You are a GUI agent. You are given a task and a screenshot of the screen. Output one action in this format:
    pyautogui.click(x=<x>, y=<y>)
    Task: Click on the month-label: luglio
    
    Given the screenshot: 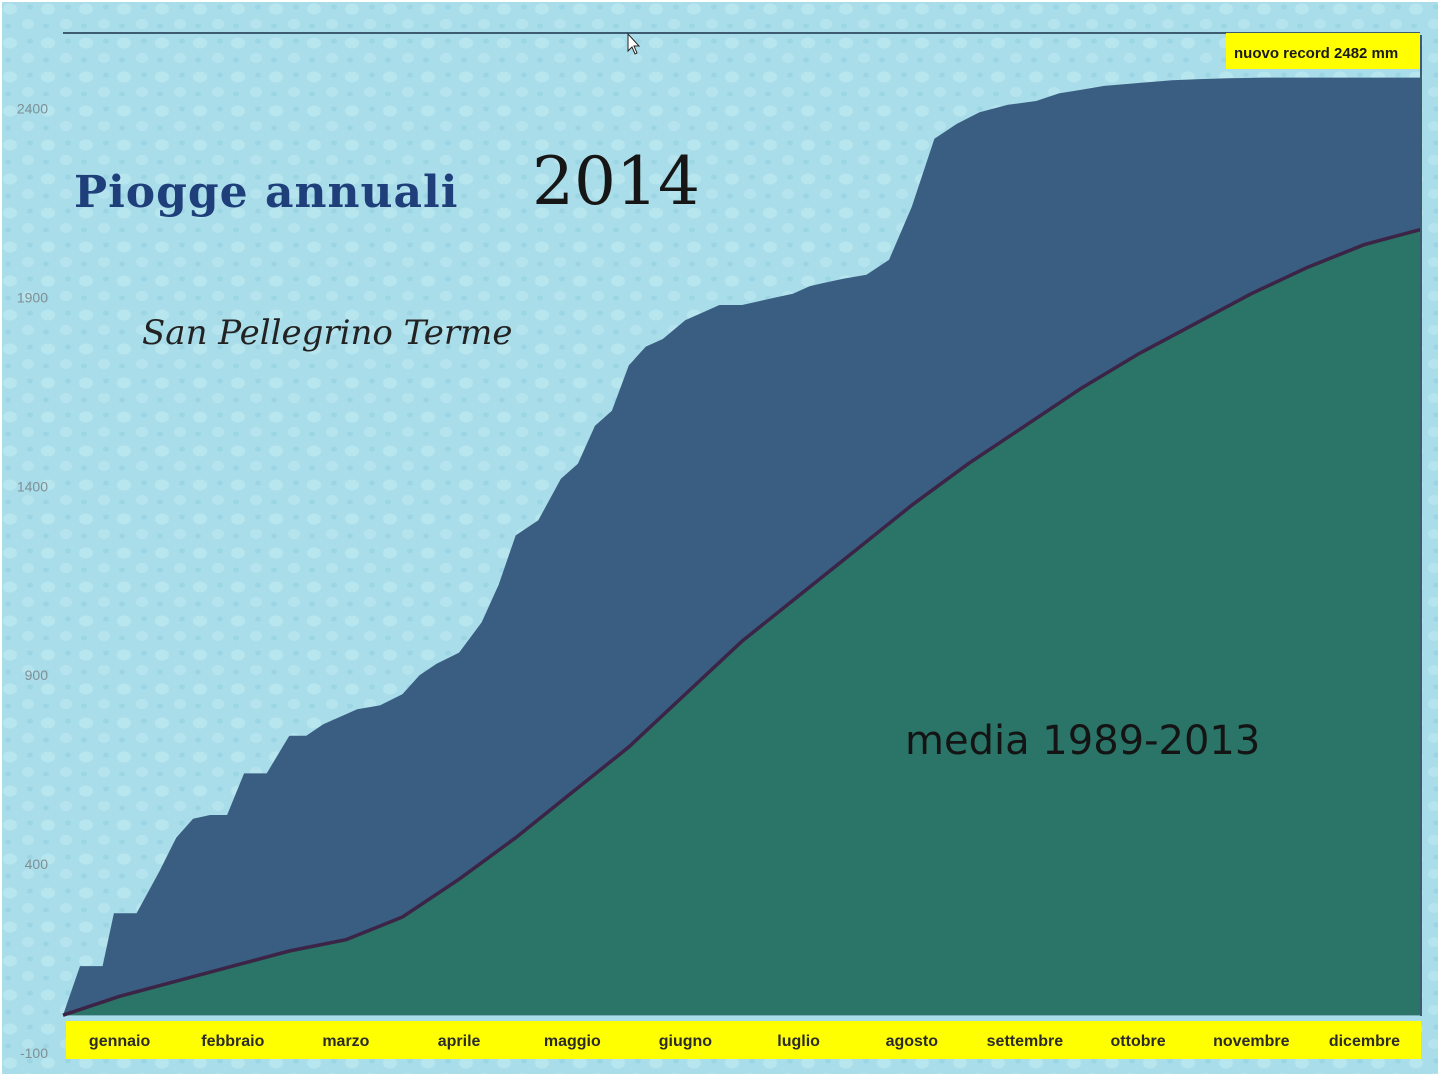 What is the action you would take?
    pyautogui.click(x=798, y=1041)
    